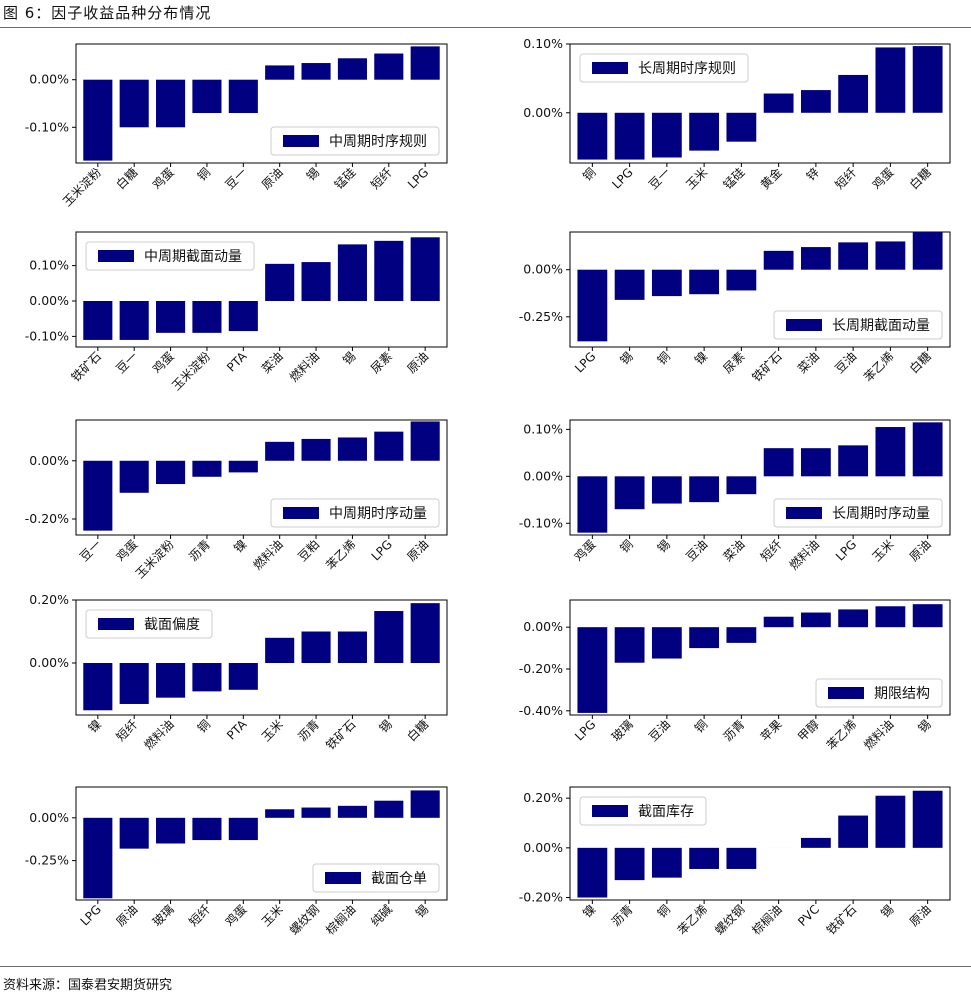  I want to click on x-tick-label: 原油, so click(920, 915).